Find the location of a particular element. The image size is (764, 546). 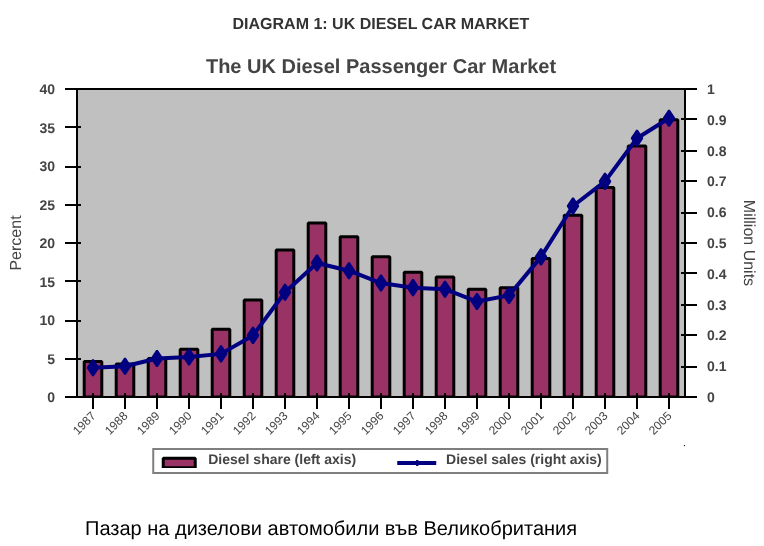

chart-title: DIAGRAM 1: UK DIESEL CAR MARKET is located at coordinates (381, 24).